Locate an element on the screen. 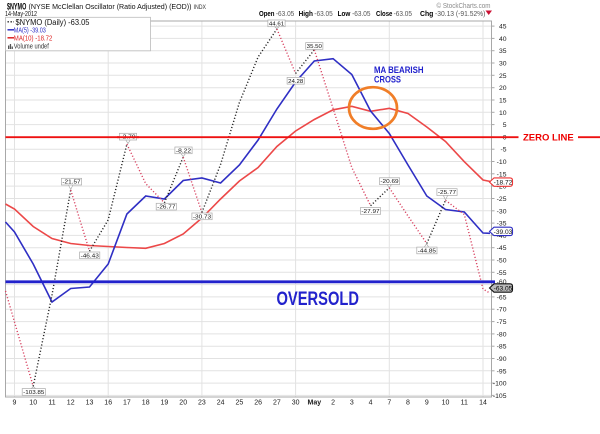 The width and height of the screenshot is (600, 434). svg-text: -5 is located at coordinates (503, 150).